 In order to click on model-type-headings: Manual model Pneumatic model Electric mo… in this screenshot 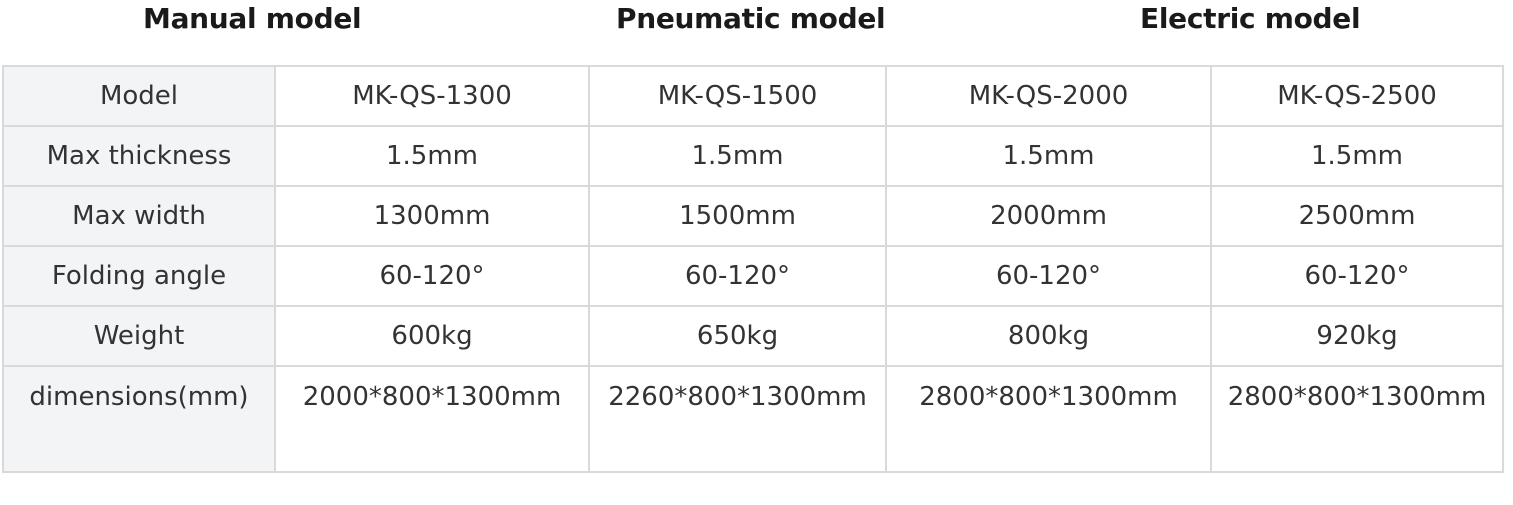, I will do `click(756, 20)`.